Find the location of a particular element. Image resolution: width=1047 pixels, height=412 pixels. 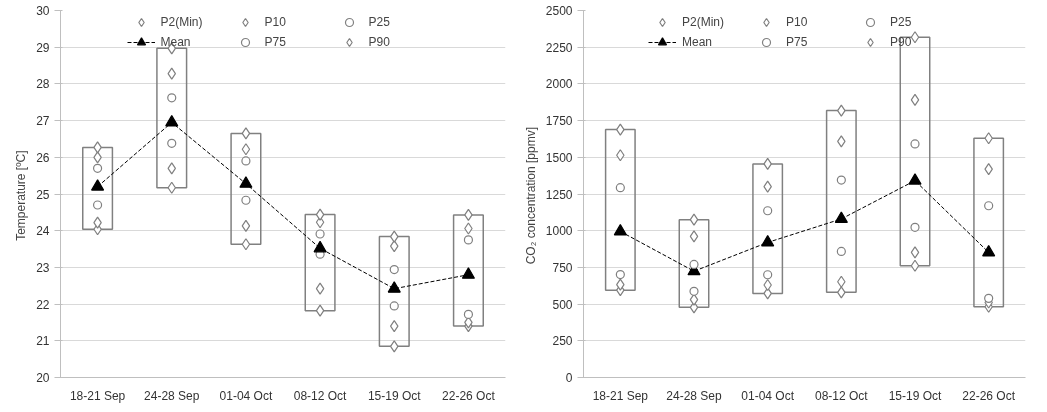

y-tick-label: 1250 is located at coordinates (559, 194).